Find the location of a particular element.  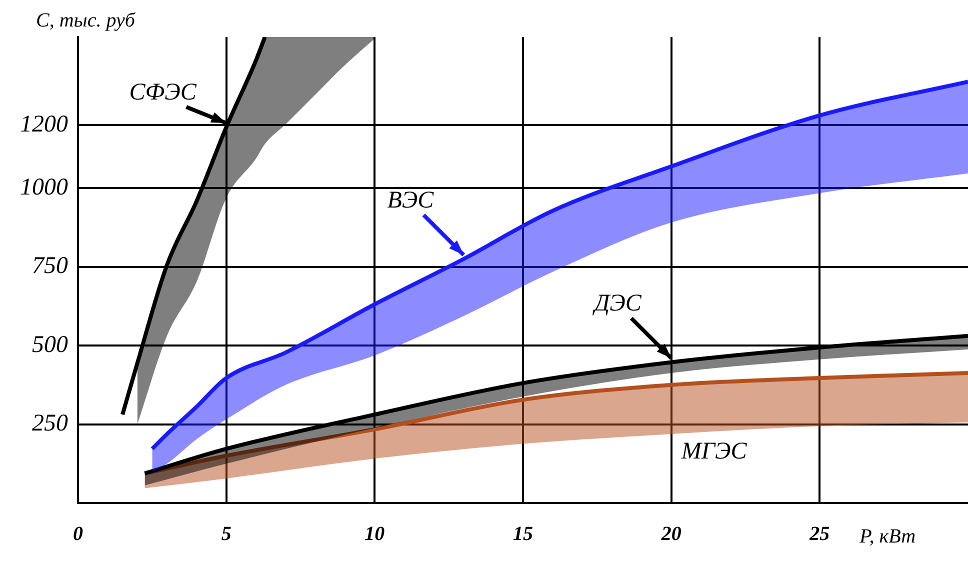

y-tick-label: 750 is located at coordinates (50, 266).